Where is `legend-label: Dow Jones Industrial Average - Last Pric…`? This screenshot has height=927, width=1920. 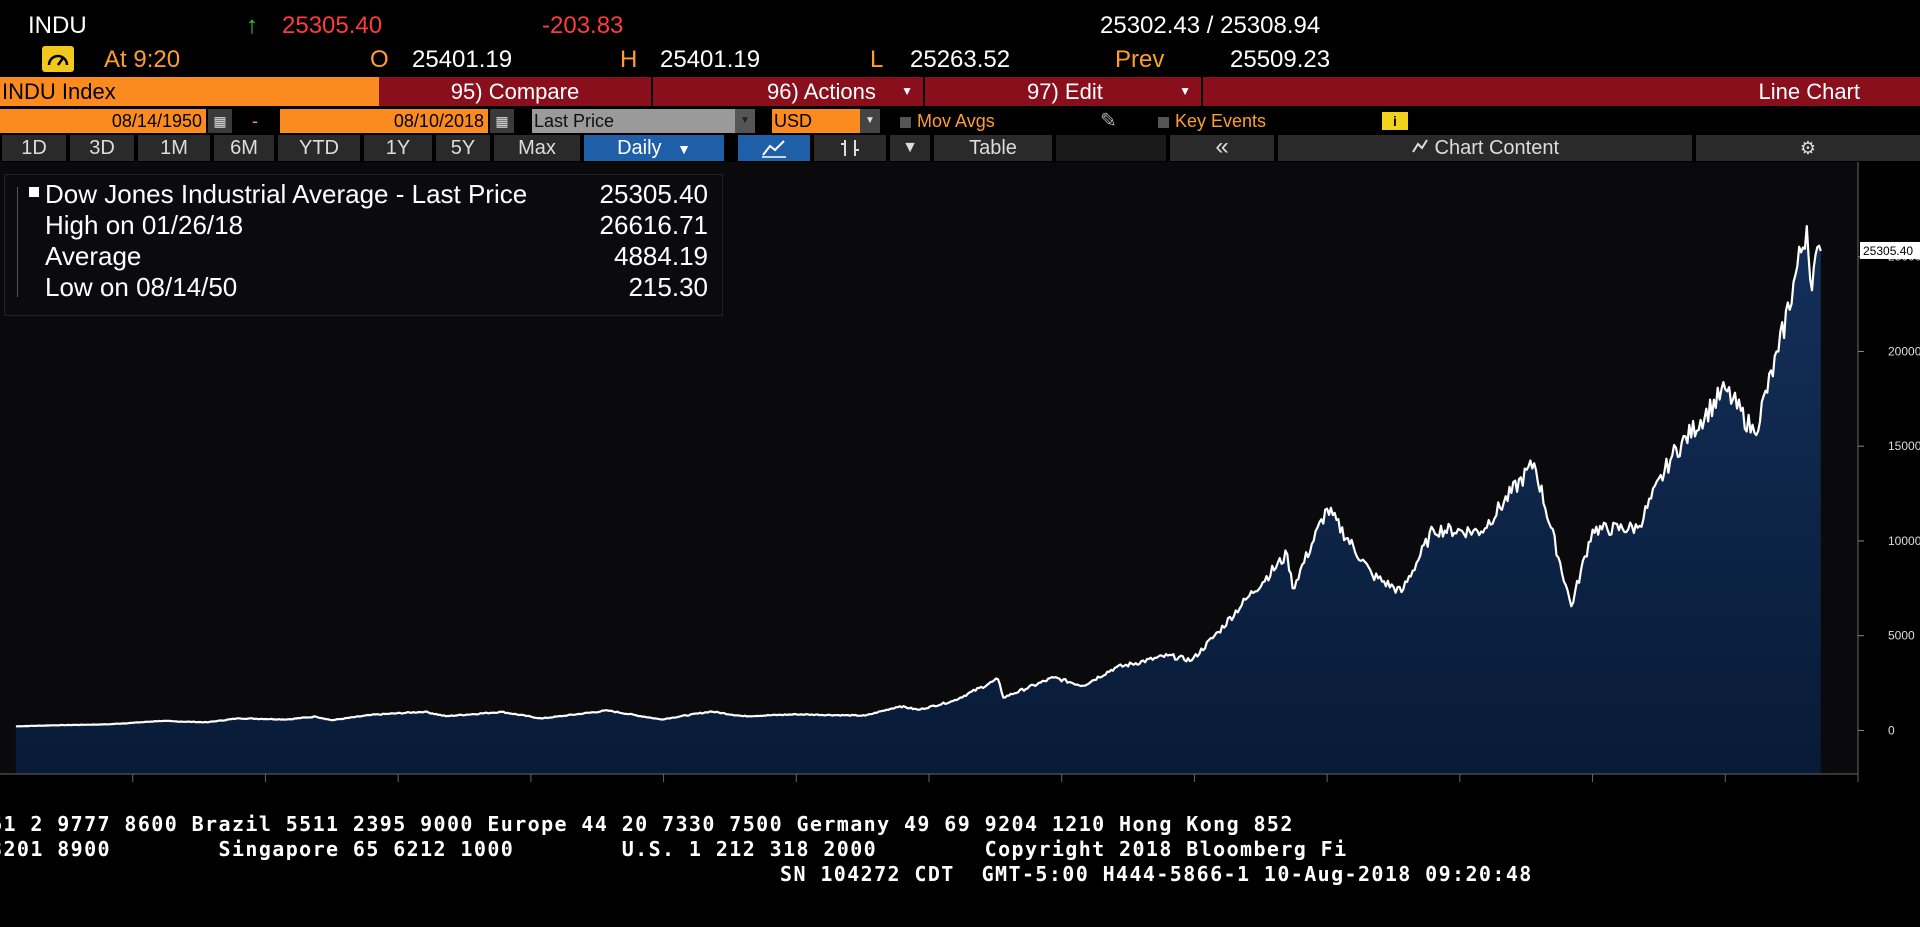
legend-label: Dow Jones Industrial Average - Last Pric… is located at coordinates (286, 194).